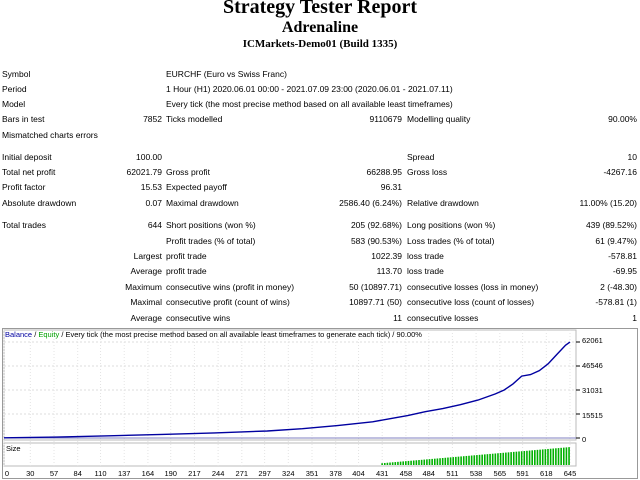  I want to click on reldd-value: 11.00% (15.20), so click(608, 203).